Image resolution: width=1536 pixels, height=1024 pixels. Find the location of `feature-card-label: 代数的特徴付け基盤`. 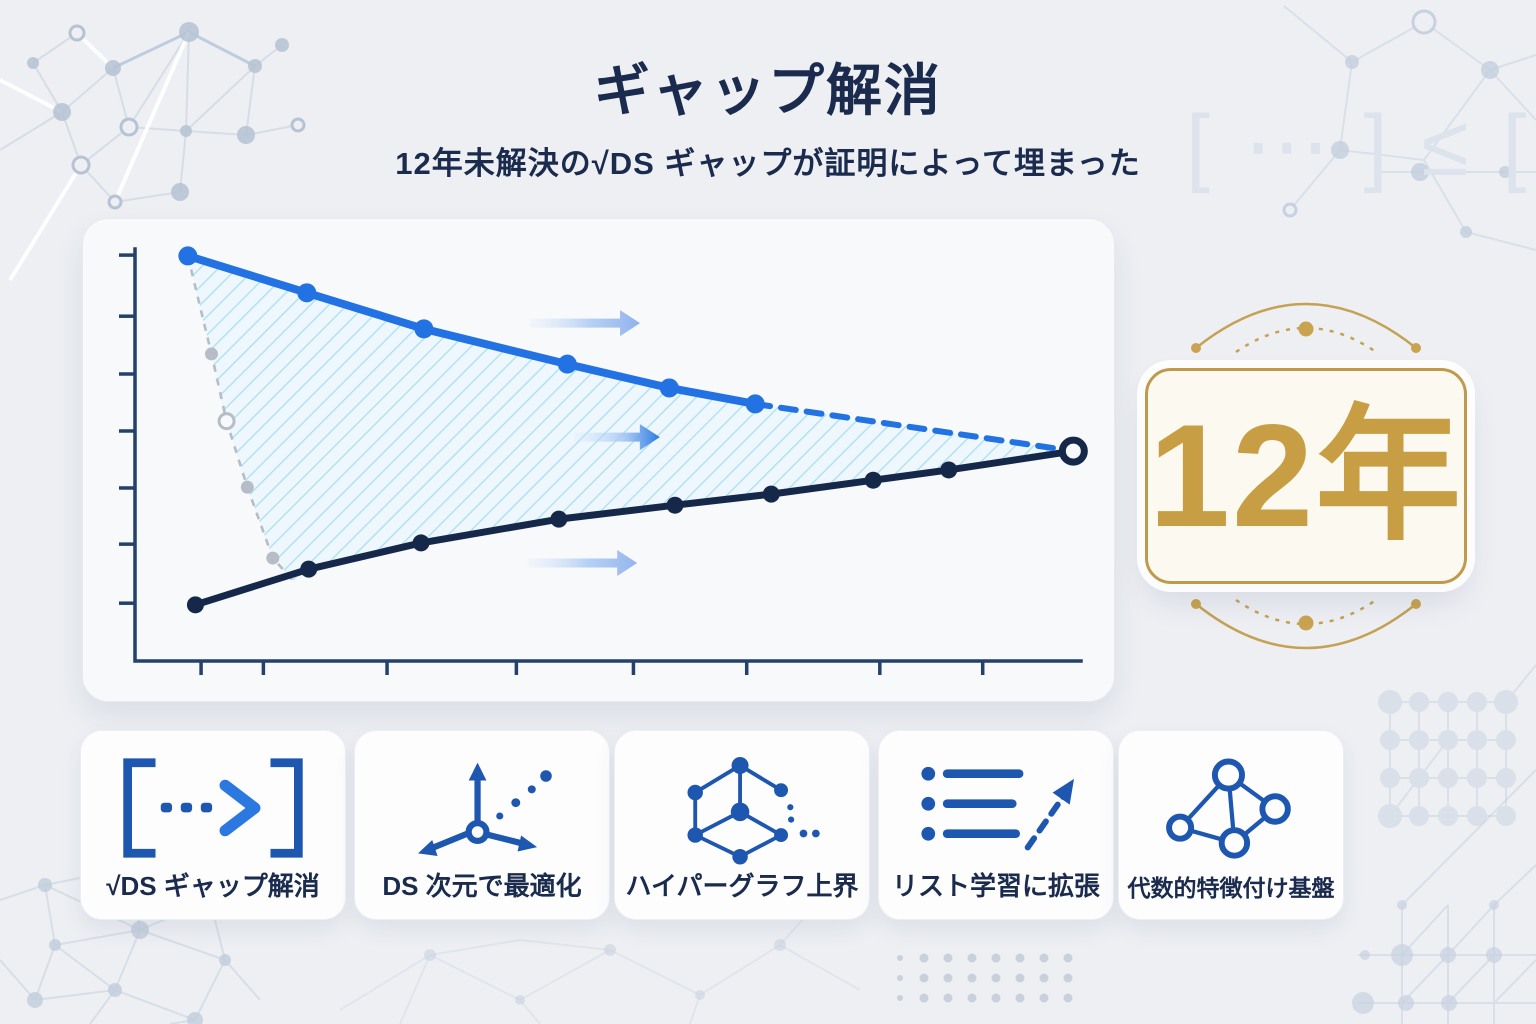

feature-card-label: 代数的特徴付け基盤 is located at coordinates (1231, 888).